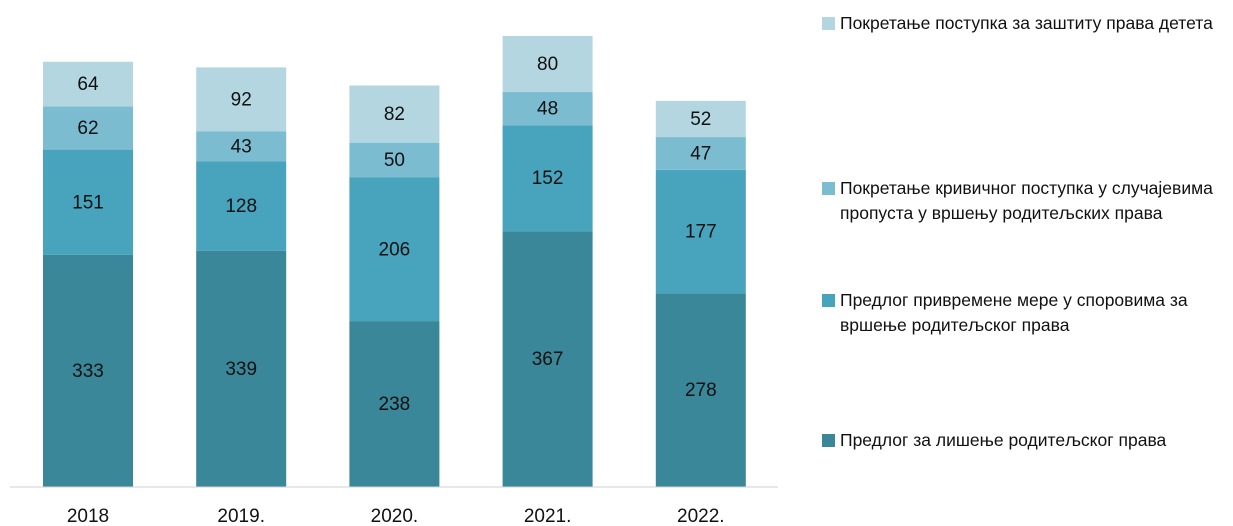 Image resolution: width=1233 pixels, height=526 pixels. What do you see at coordinates (241, 516) in the screenshot?
I see `x-tick-label: 2019.` at bounding box center [241, 516].